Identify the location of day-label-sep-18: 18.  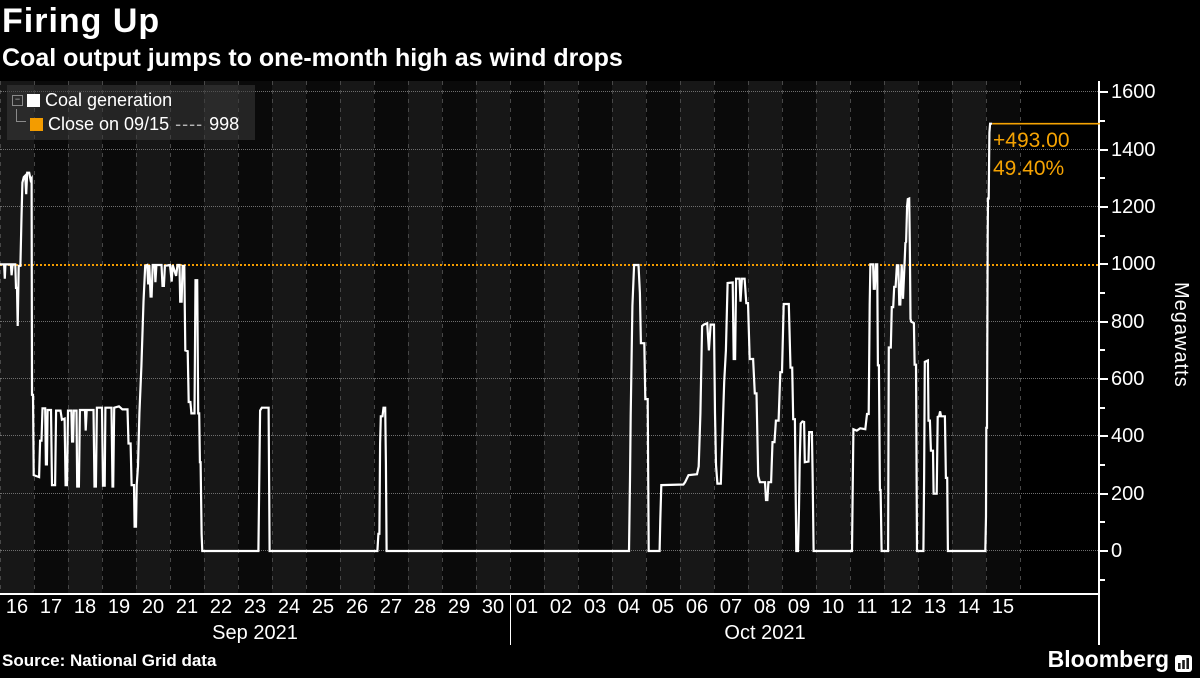
(85, 607).